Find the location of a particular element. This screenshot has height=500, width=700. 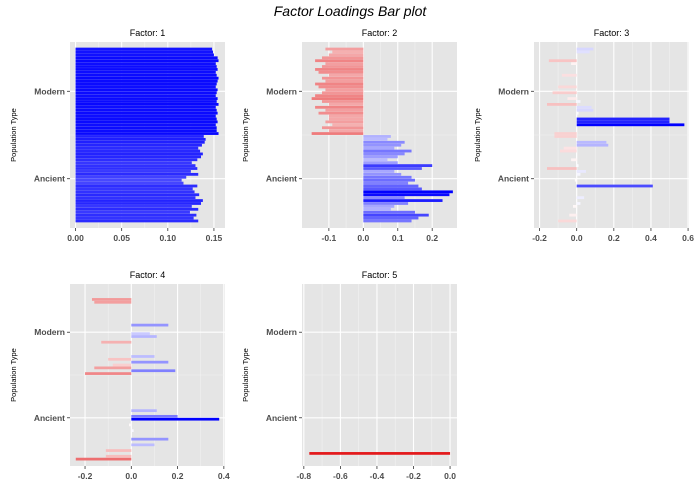

x-tick-label: 0.00 is located at coordinates (75, 238).